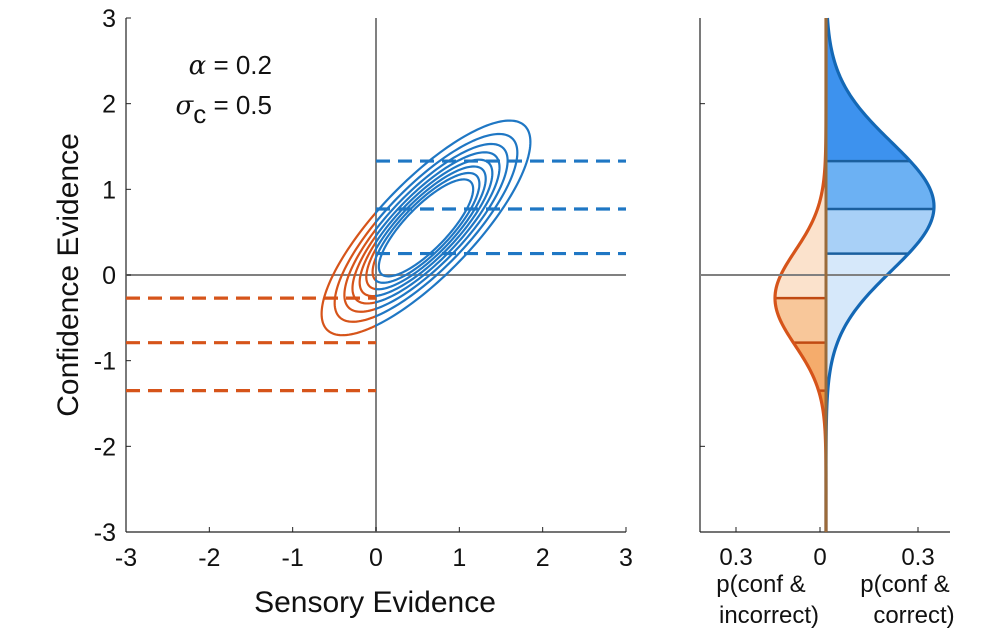 The width and height of the screenshot is (1000, 641). I want to click on y-tick-label: 3, so click(109, 19).